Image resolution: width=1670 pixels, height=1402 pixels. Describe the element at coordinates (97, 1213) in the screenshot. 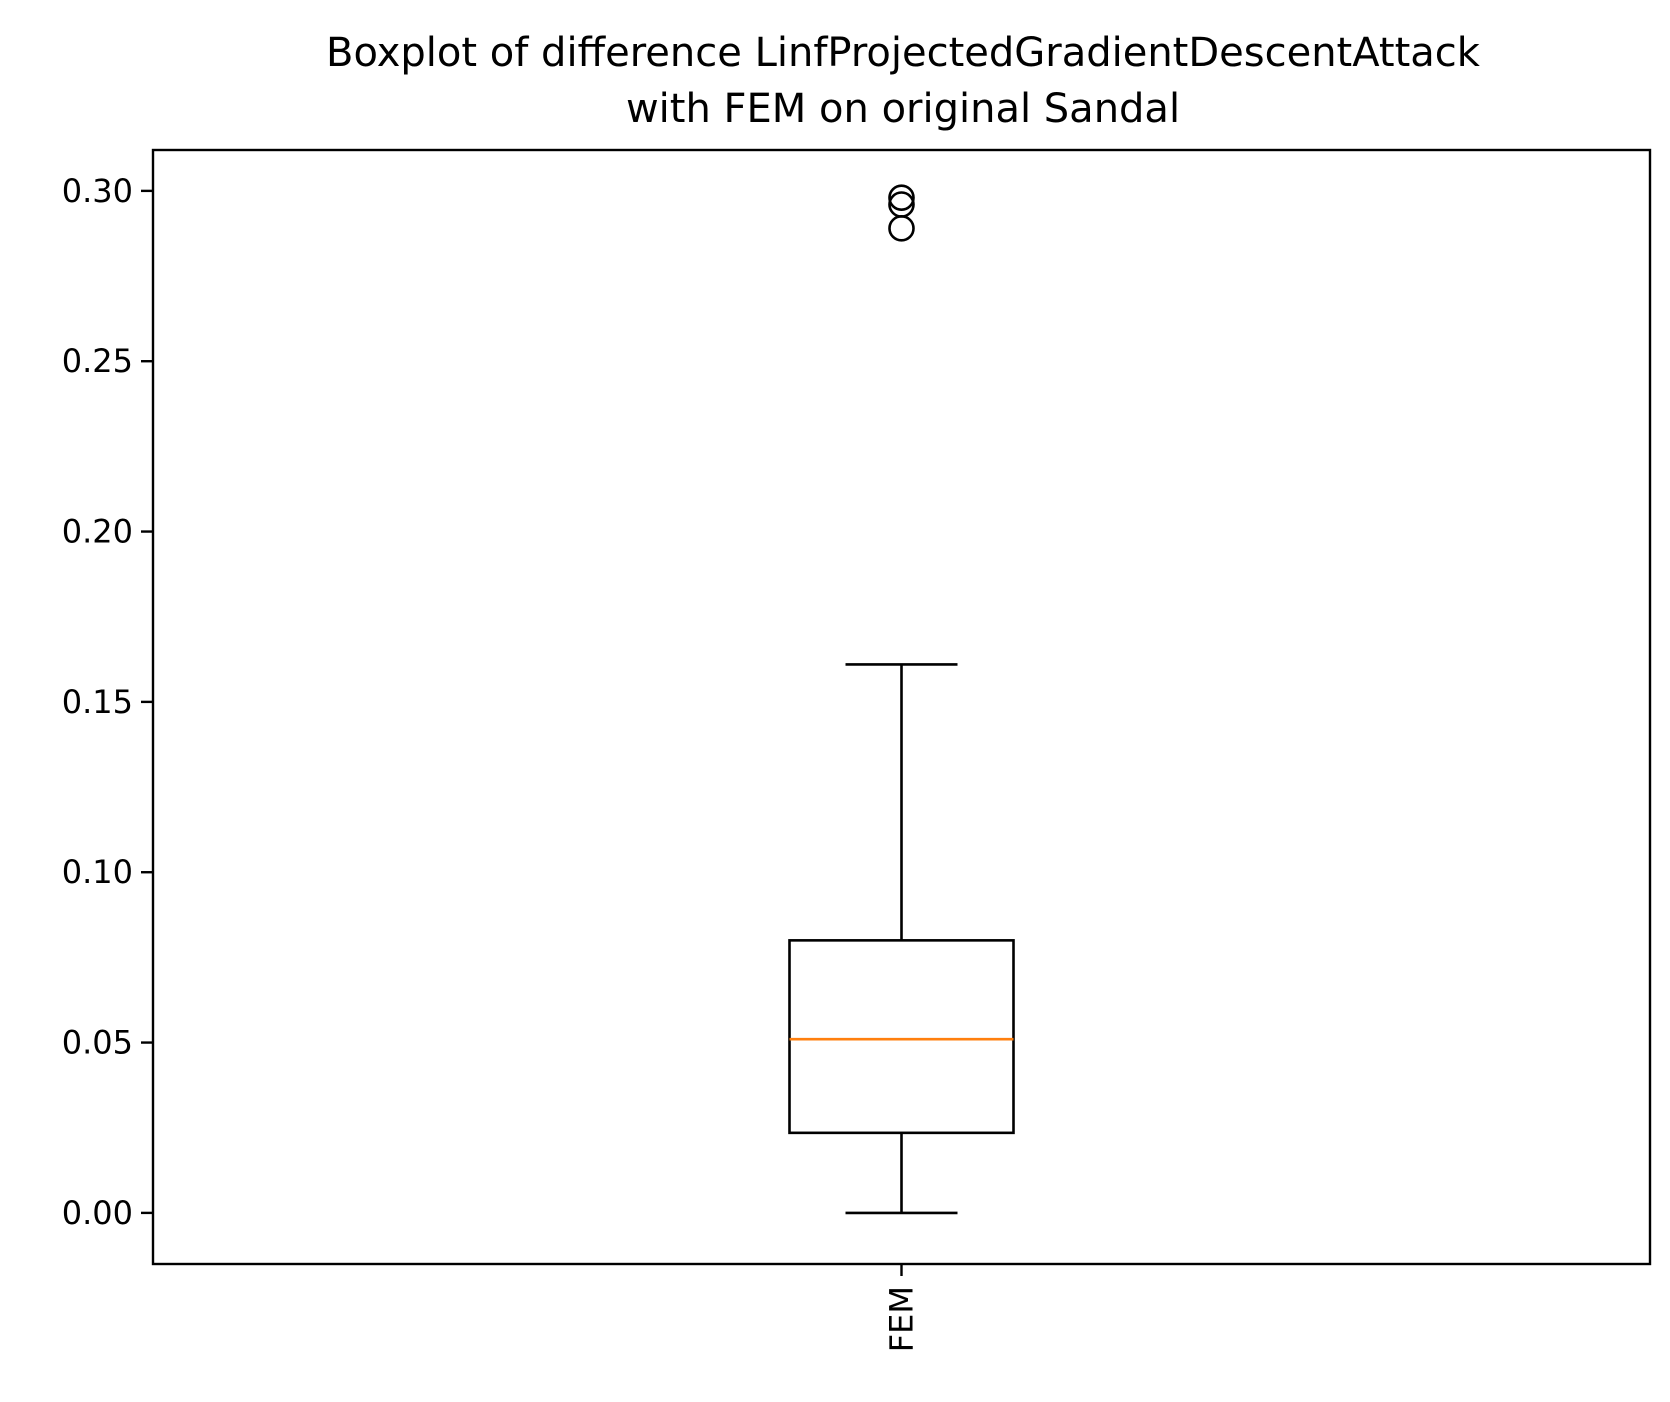

I see `y-tick-label: 0.00` at that location.